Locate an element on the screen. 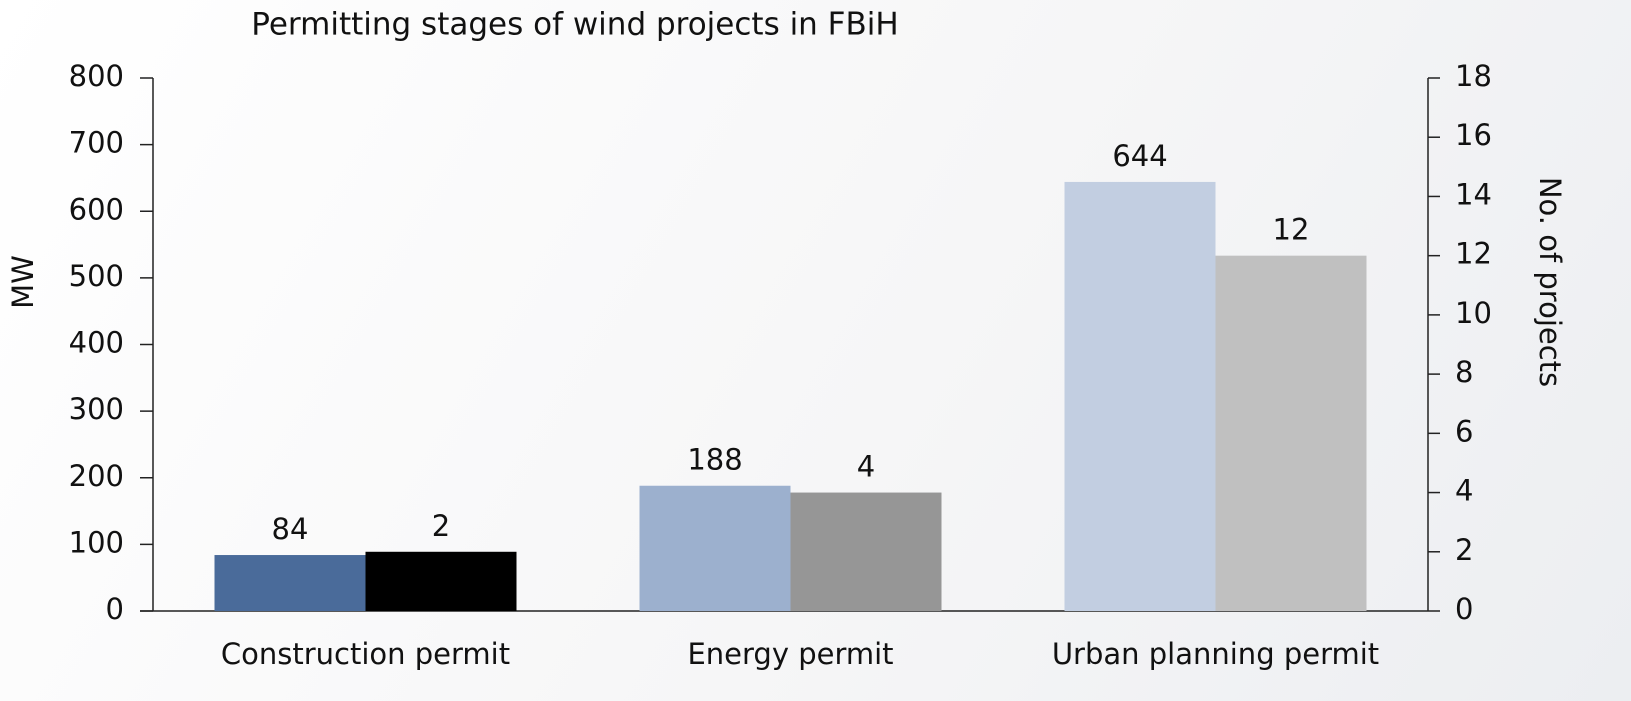 Image resolution: width=1631 pixels, height=701 pixels. y-tick-label: 700 is located at coordinates (96, 143).